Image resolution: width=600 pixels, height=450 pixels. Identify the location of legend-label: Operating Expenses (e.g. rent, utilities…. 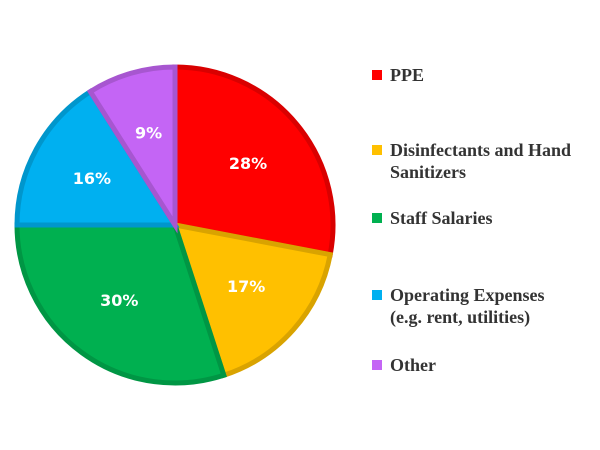
(467, 306).